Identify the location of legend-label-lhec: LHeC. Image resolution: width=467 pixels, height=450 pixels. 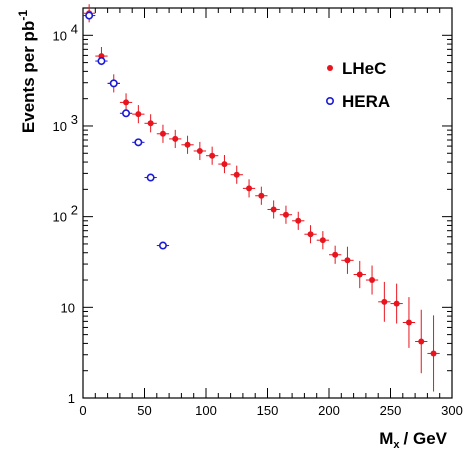
(364, 68).